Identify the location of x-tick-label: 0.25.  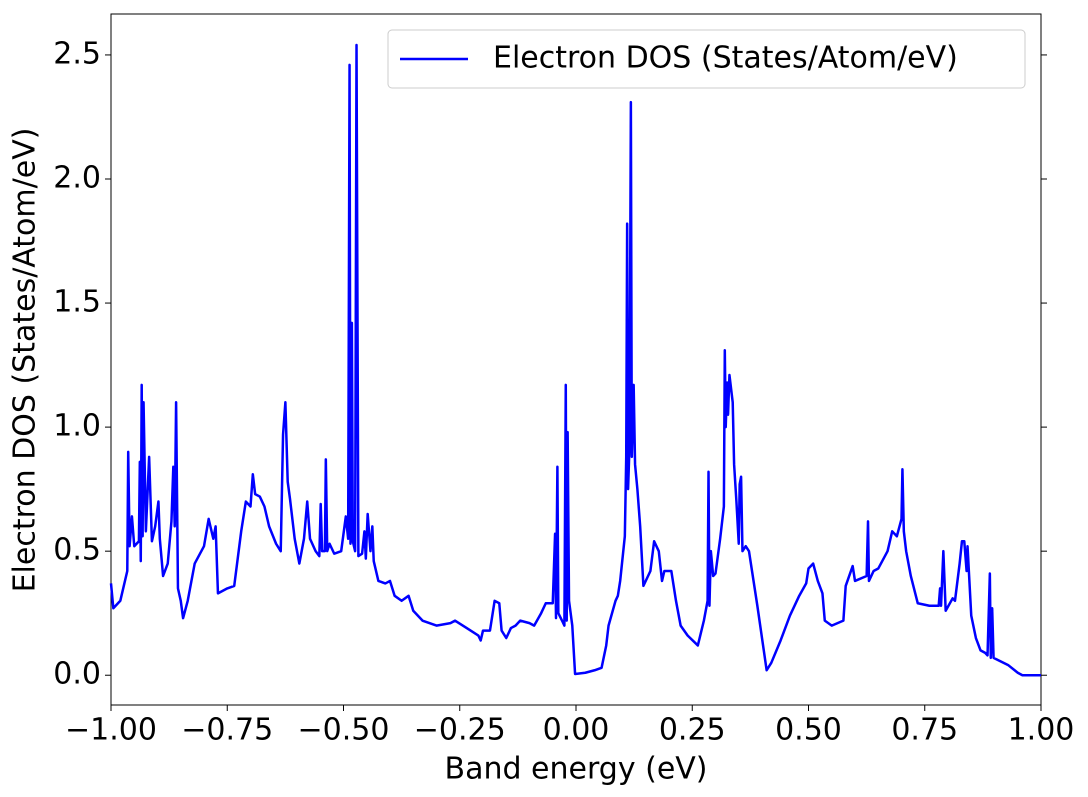
(692, 730).